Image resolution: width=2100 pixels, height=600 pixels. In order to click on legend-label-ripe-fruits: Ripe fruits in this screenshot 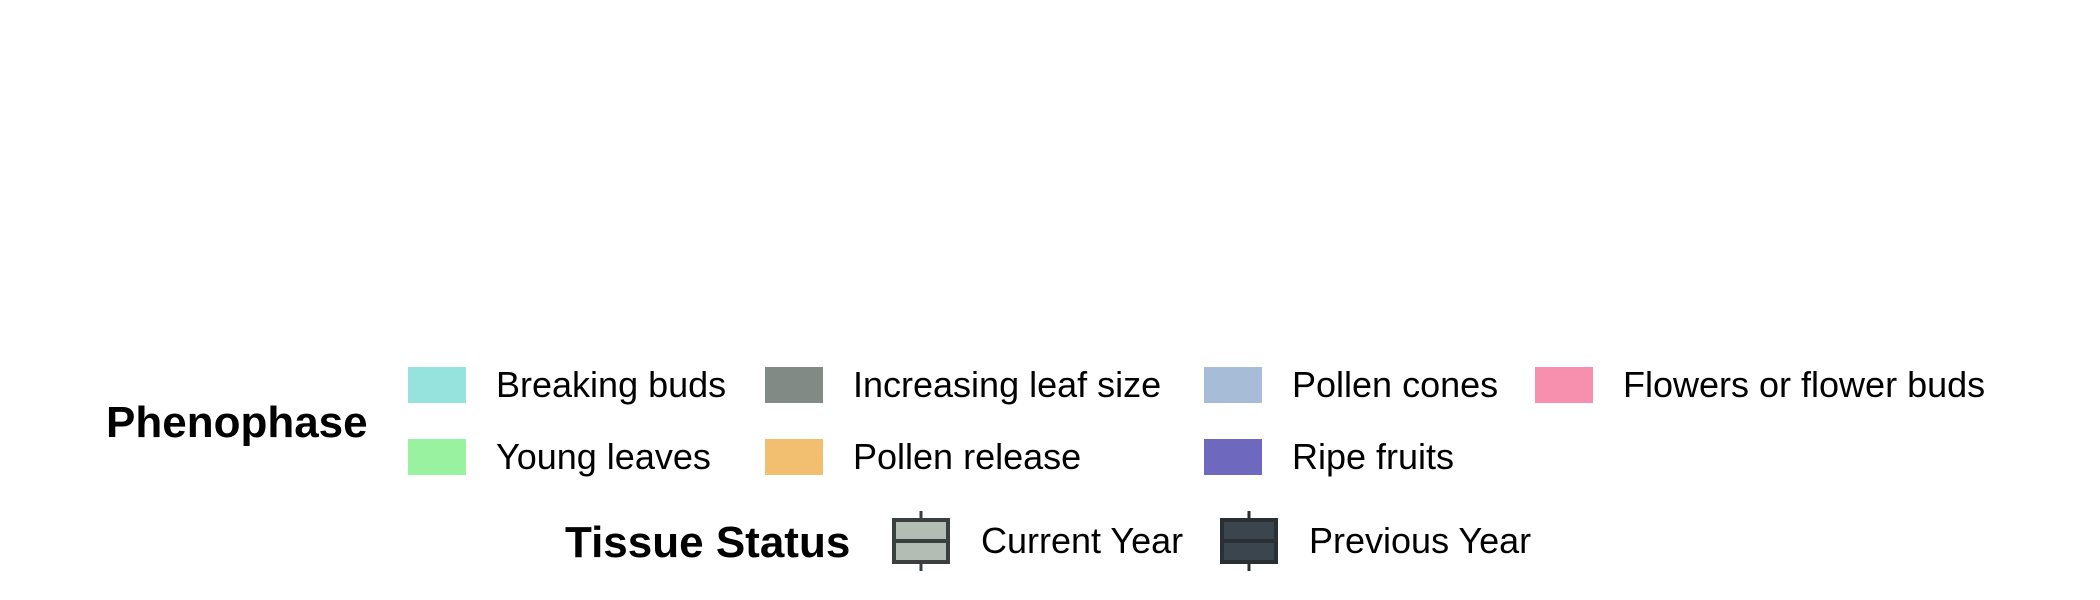, I will do `click(1373, 456)`.